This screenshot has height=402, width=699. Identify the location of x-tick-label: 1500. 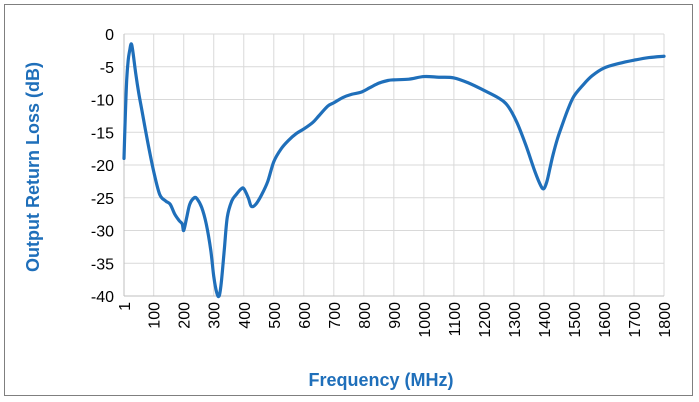
(575, 320).